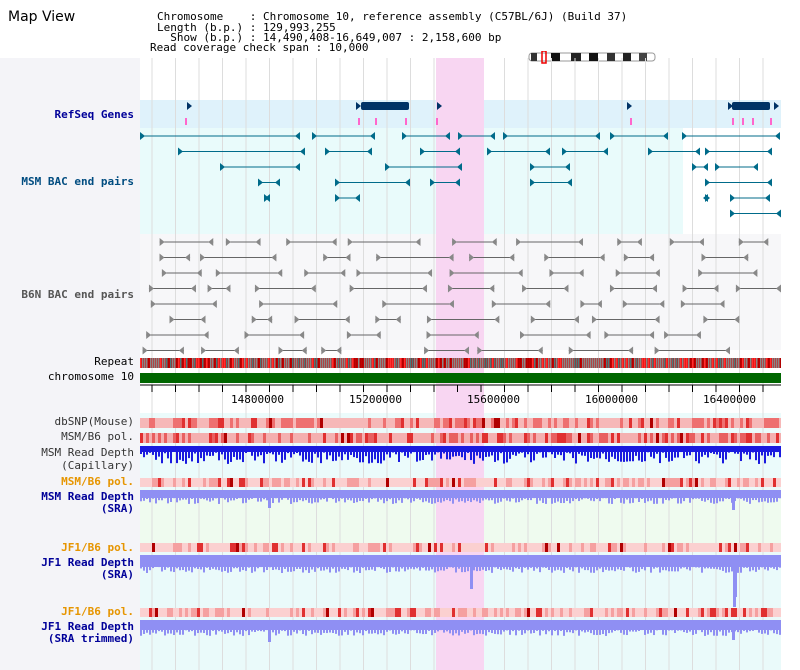 Image resolution: width=800 pixels, height=670 pixels. I want to click on track-label-msm-bac: MSM BAC end pairs, so click(77, 181).